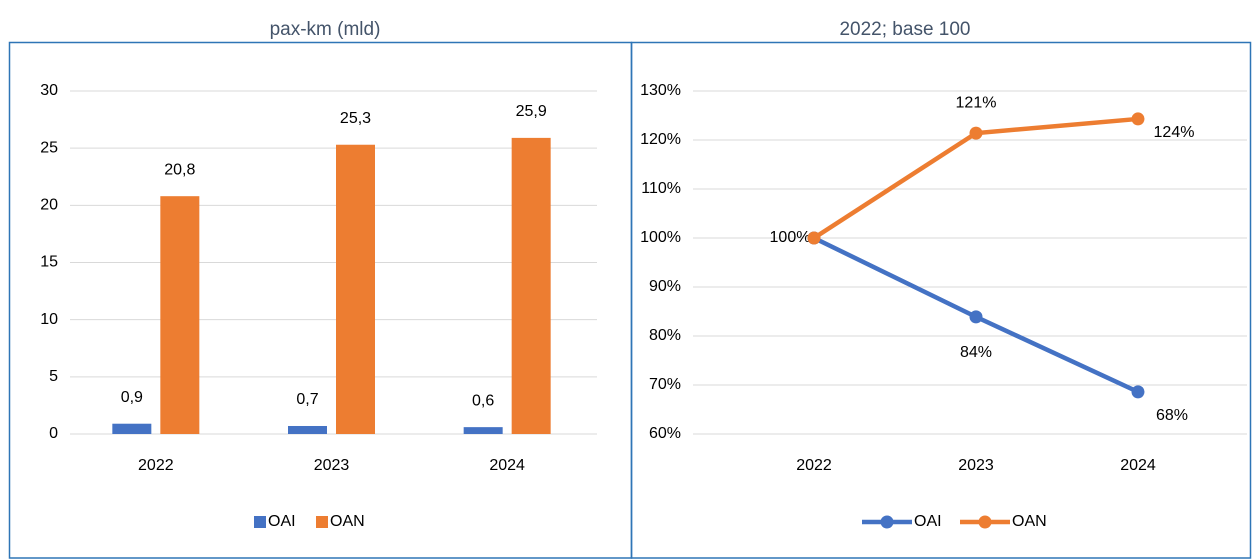 The image size is (1252, 559). What do you see at coordinates (49, 205) in the screenshot?
I see `y-tick-label: 20` at bounding box center [49, 205].